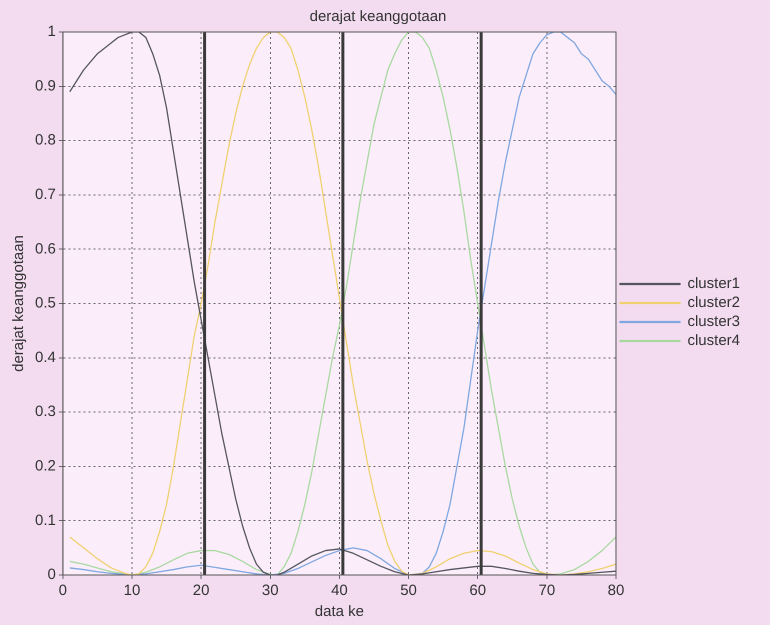 The image size is (770, 625). Describe the element at coordinates (339, 611) in the screenshot. I see `x-axis-title: data ke` at that location.